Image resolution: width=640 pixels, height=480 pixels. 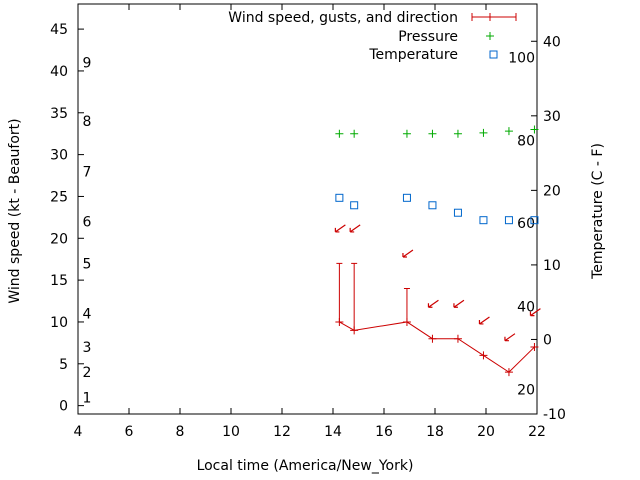 What do you see at coordinates (493, 54) in the screenshot?
I see `legend-swatch-temperature` at bounding box center [493, 54].